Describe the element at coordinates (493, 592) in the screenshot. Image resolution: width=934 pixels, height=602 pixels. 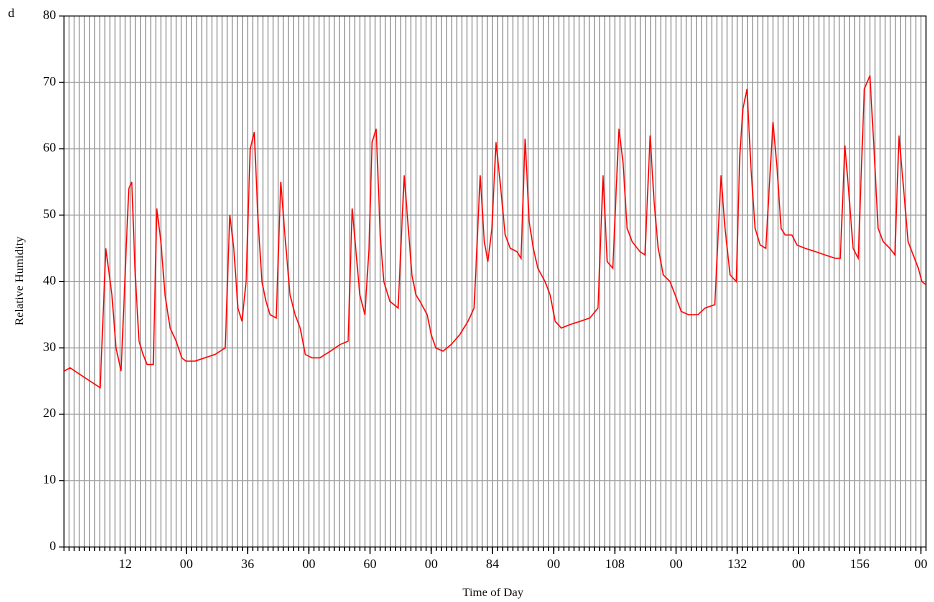
I see `x-axis-label: Time of Day` at that location.